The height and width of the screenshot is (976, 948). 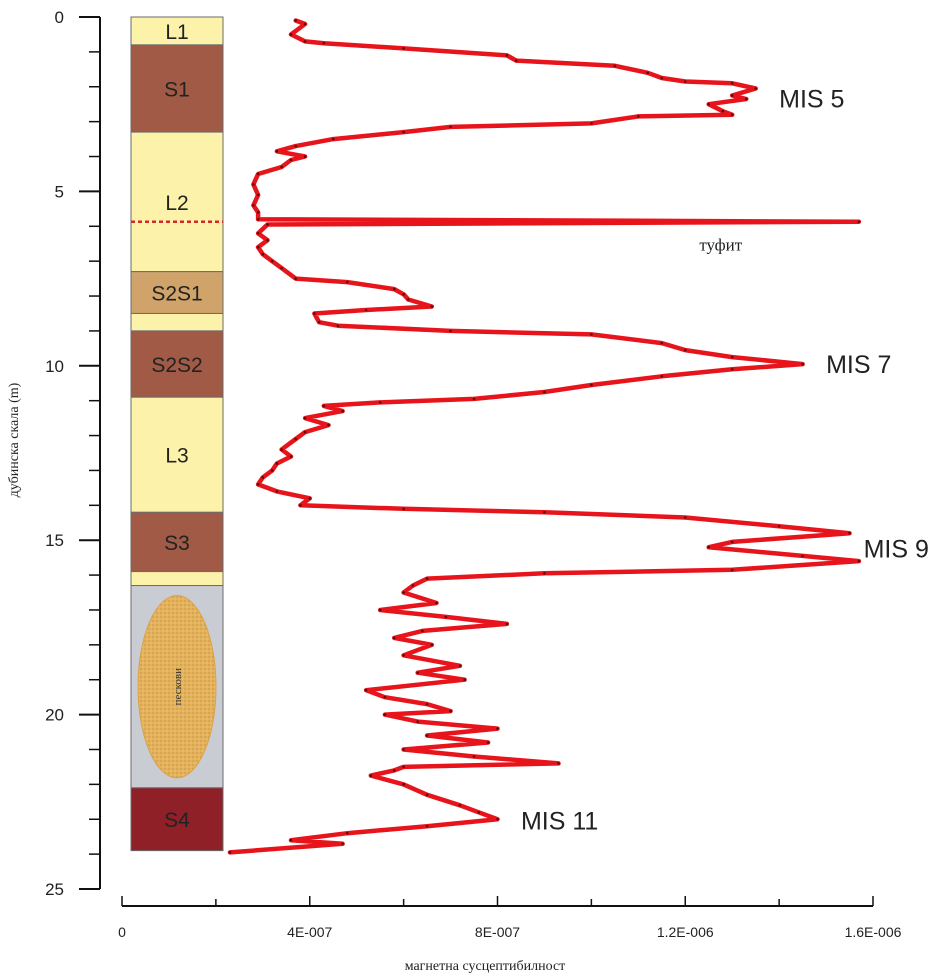 I want to click on annotation-1: MIS 7, so click(x=858, y=365).